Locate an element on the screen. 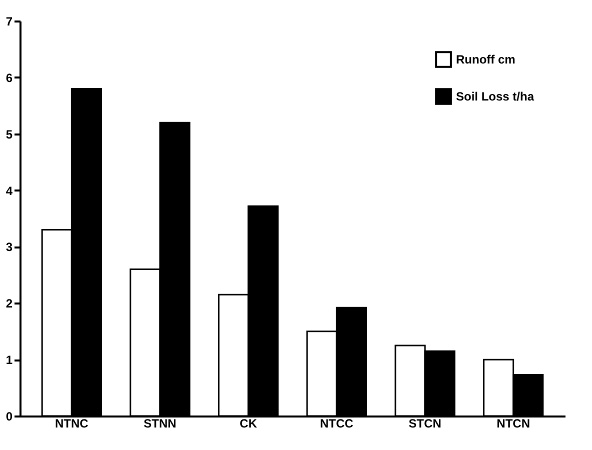 Image resolution: width=592 pixels, height=450 pixels. y-tick-label: 5 is located at coordinates (9, 134).